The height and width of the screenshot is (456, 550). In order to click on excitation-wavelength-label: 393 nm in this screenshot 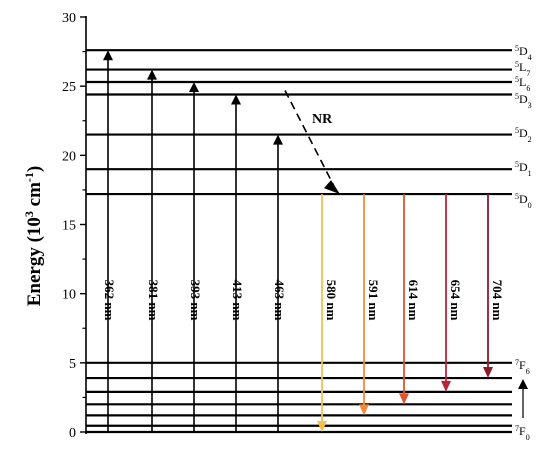, I will do `click(195, 300)`.